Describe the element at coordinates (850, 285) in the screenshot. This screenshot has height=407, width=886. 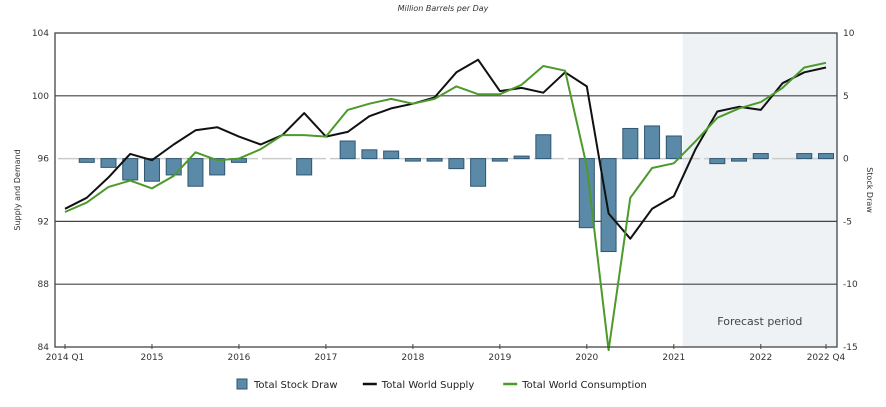
I see `y-tick-right-label: -10` at that location.